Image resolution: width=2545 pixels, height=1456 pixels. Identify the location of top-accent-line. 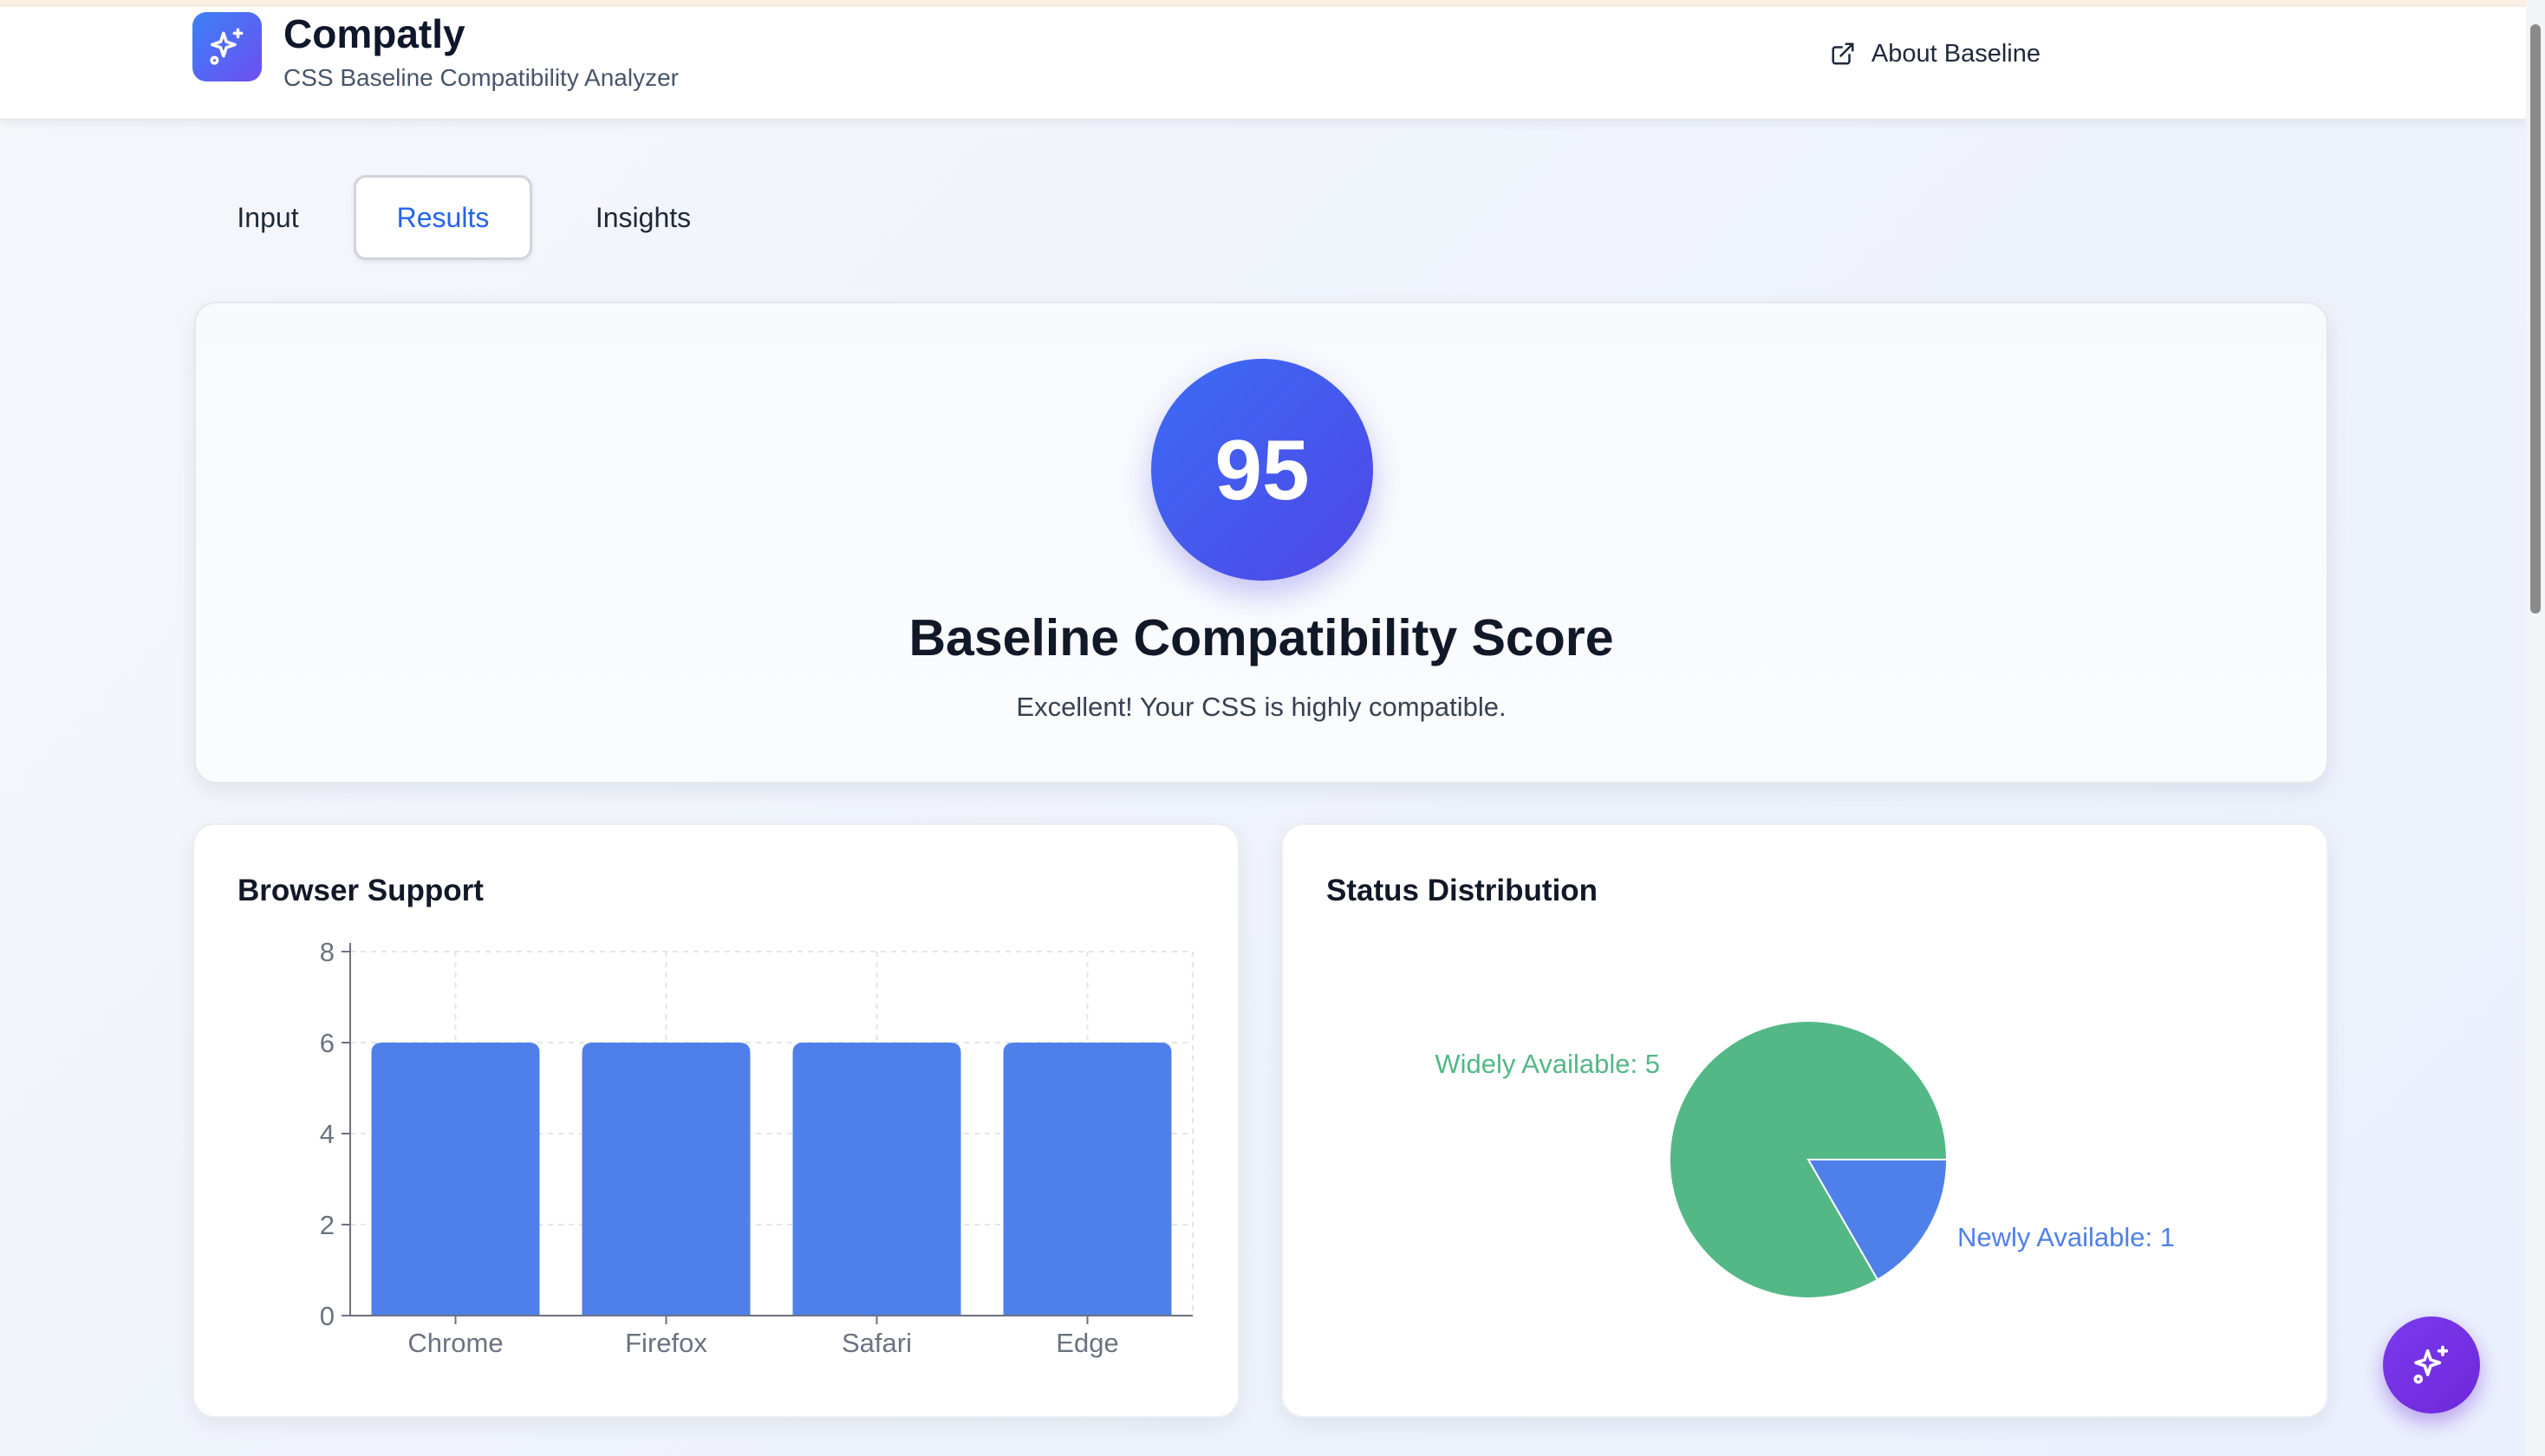
(1263, 3).